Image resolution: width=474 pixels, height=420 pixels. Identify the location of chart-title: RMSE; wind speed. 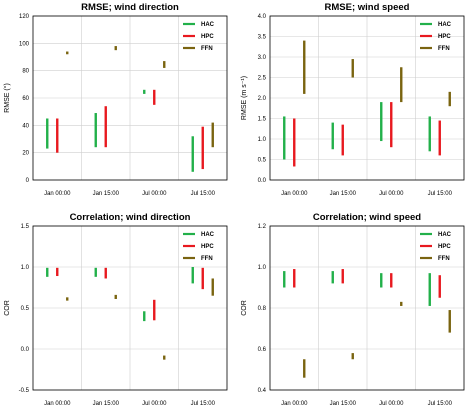
(367, 7).